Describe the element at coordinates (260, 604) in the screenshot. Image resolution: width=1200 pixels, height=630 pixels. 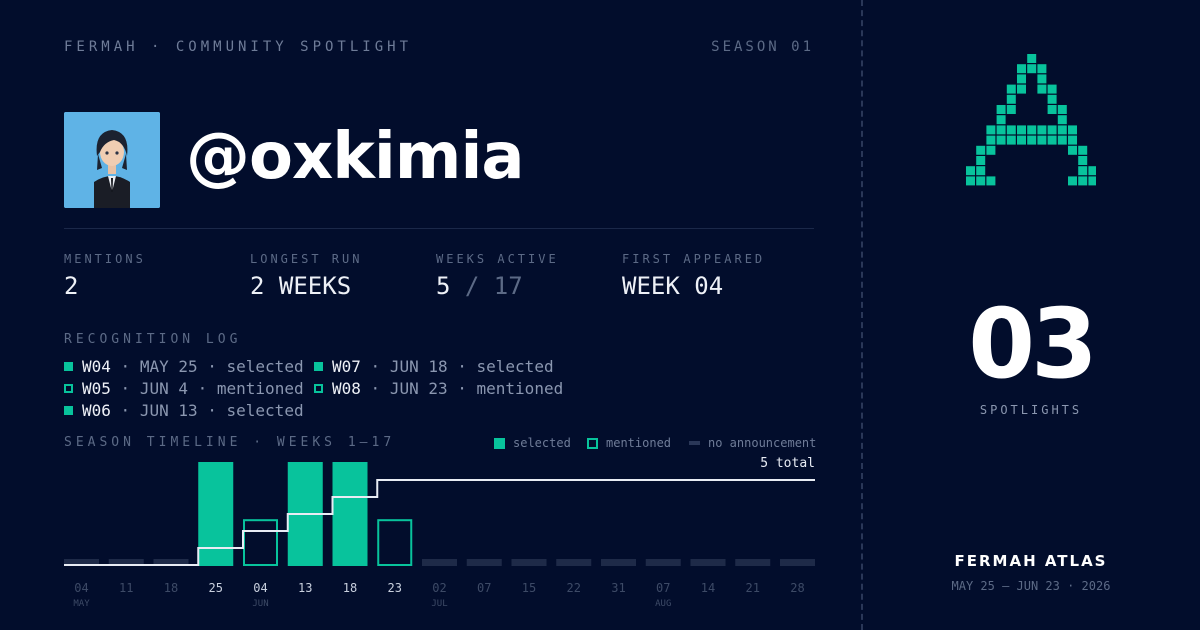
I see `month-label: JUN` at that location.